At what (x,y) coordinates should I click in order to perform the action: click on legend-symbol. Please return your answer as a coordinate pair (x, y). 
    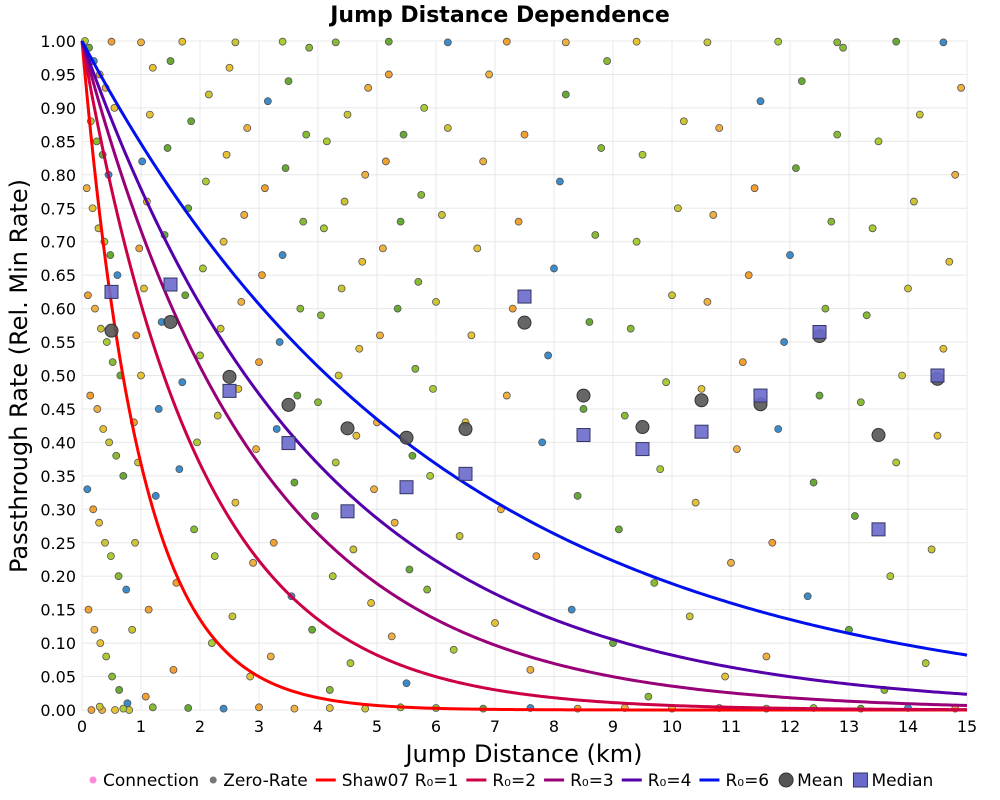
    Looking at the image, I should click on (786, 780).